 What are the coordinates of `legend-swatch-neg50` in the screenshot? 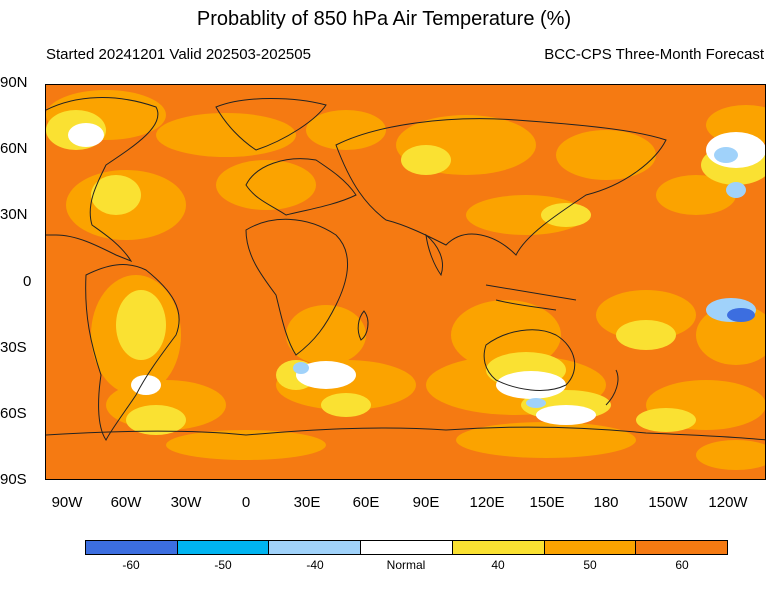 It's located at (223, 547).